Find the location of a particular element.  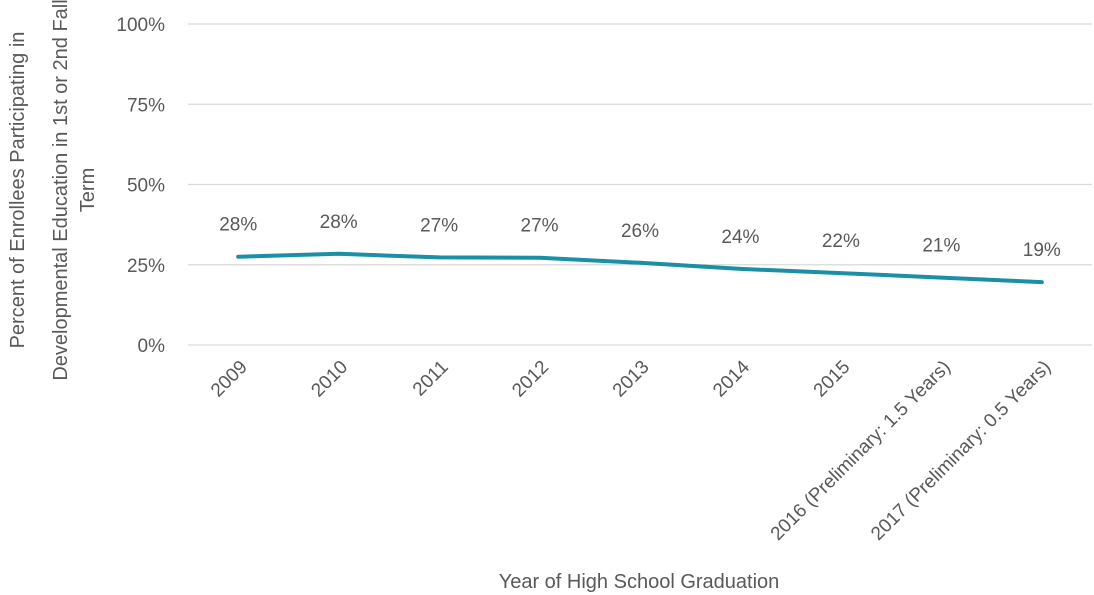

x-tick-label: 2016 (Preliminary: 1.5 Years) is located at coordinates (861, 451).